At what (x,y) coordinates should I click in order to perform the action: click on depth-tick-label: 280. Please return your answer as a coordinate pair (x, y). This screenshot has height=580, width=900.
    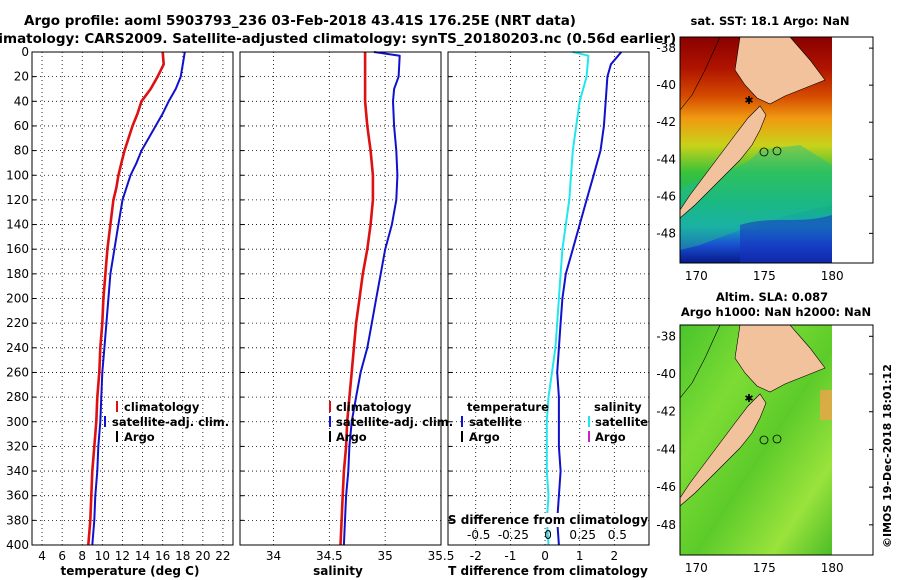
    Looking at the image, I should click on (17, 397).